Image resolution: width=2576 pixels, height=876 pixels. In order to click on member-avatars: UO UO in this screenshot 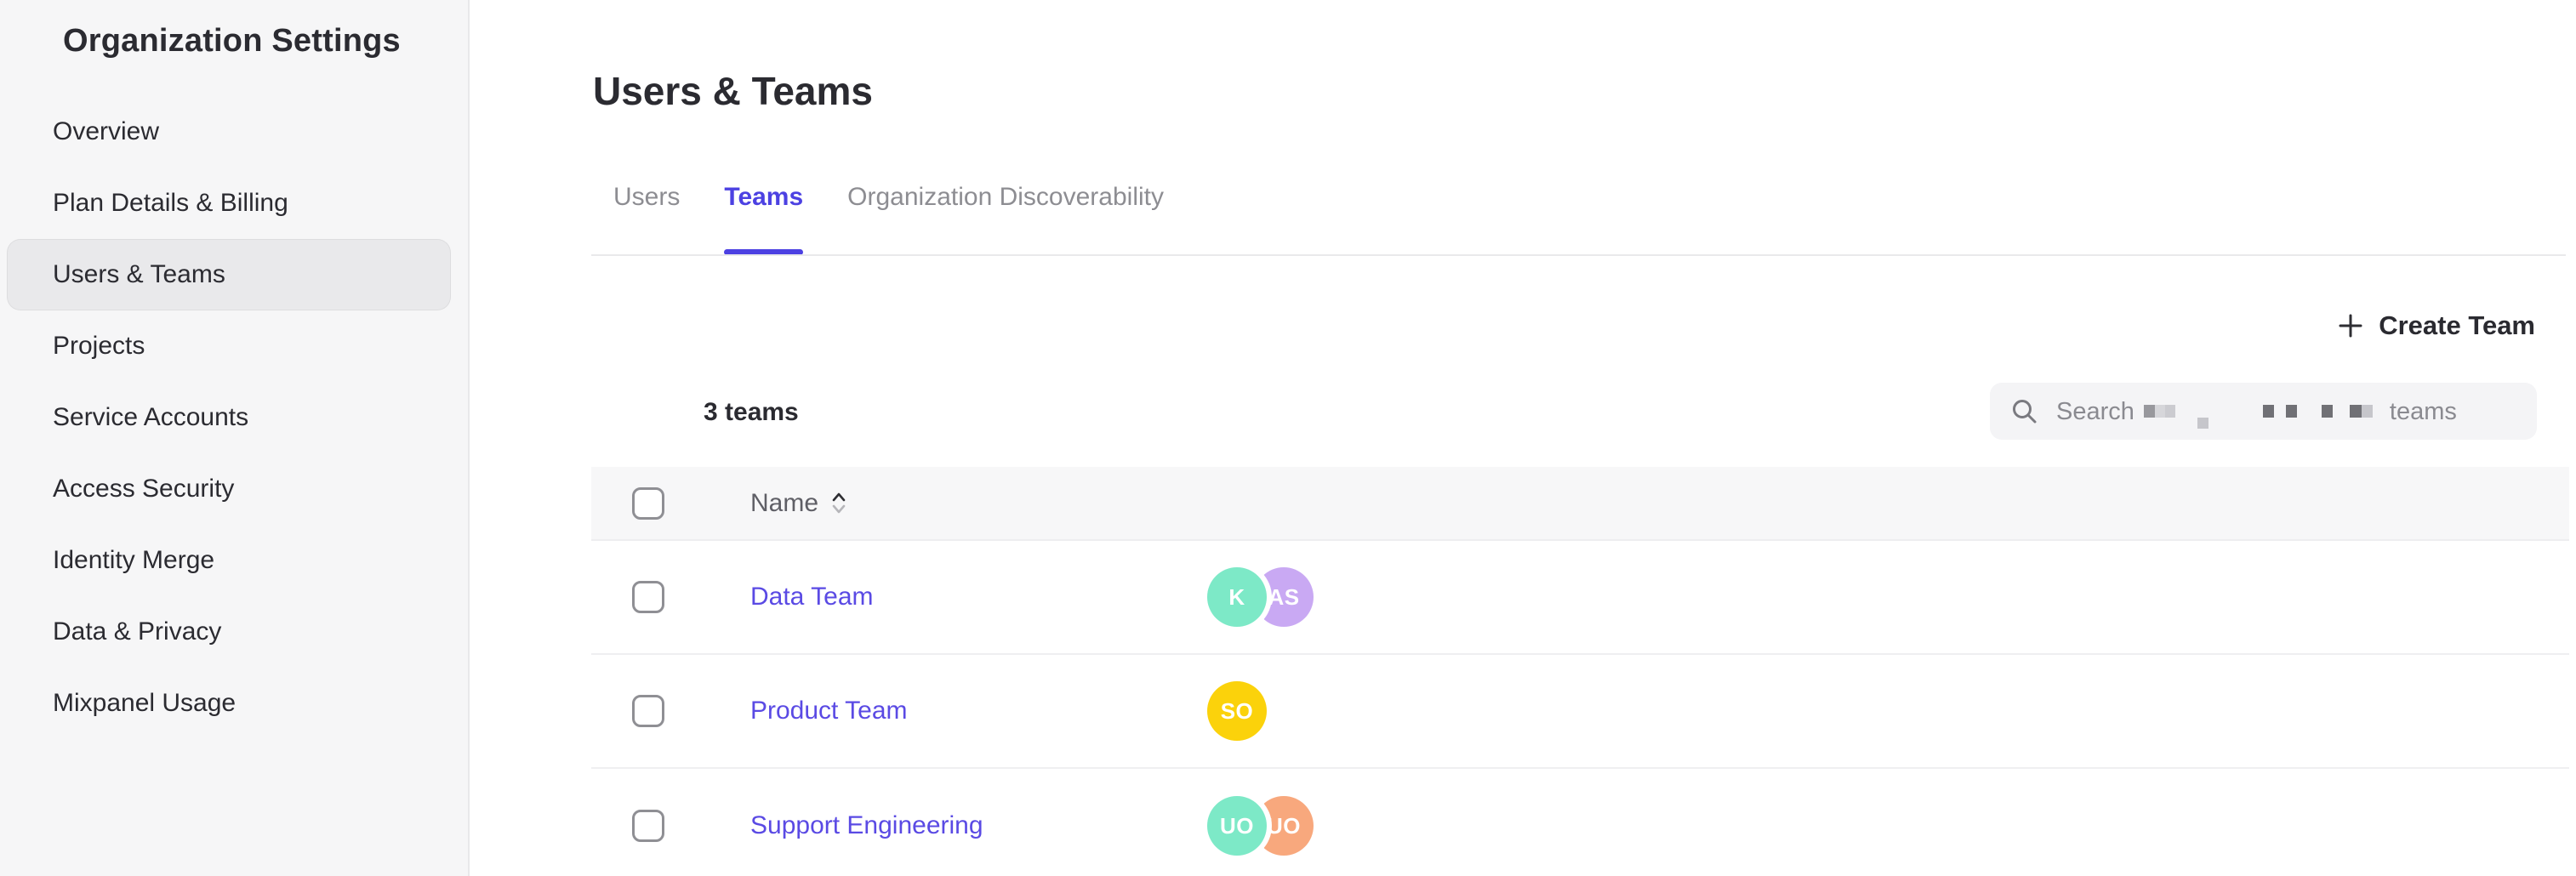, I will do `click(1260, 826)`.